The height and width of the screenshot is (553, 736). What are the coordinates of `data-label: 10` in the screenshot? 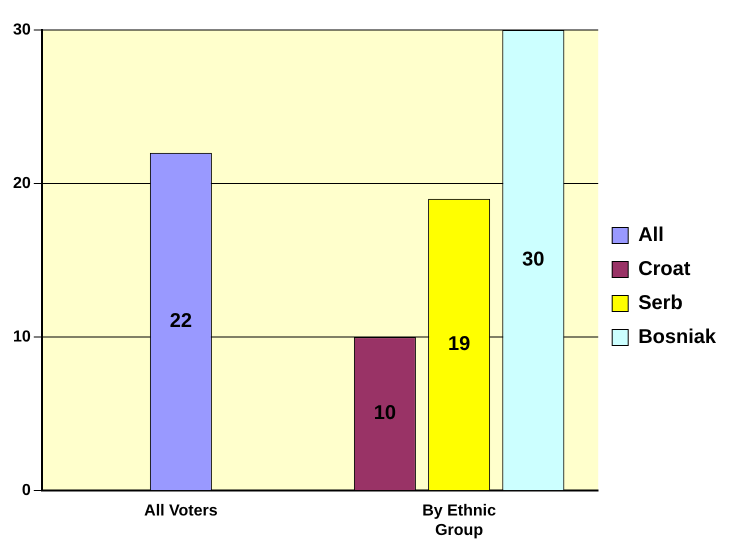 It's located at (385, 413).